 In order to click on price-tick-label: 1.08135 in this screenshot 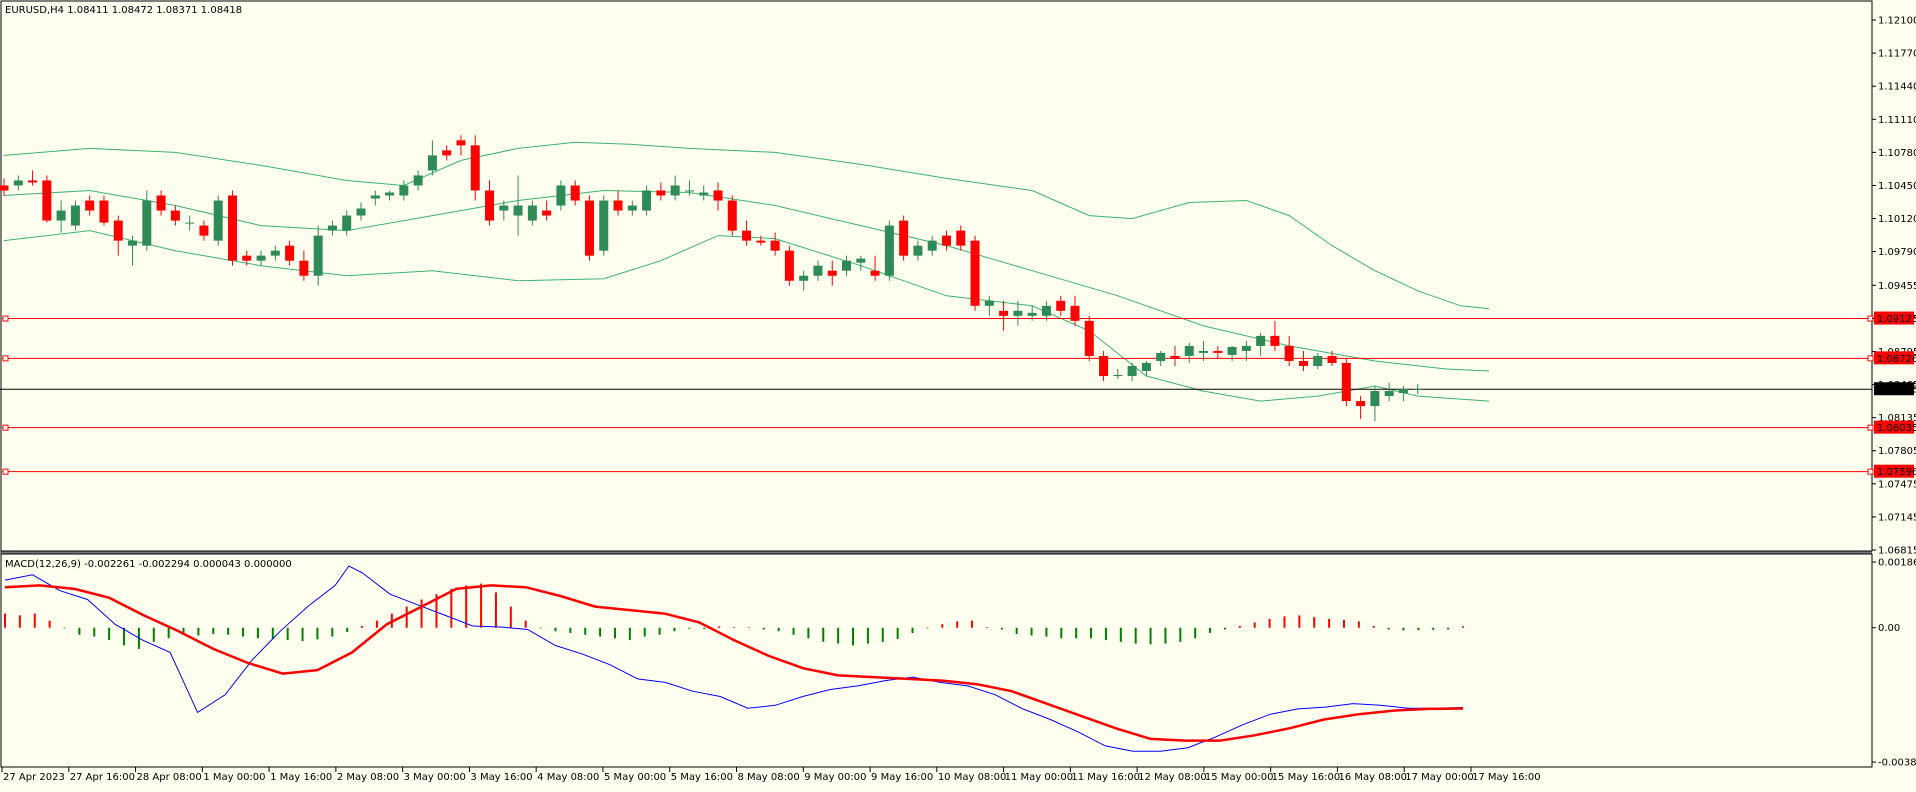, I will do `click(1897, 418)`.